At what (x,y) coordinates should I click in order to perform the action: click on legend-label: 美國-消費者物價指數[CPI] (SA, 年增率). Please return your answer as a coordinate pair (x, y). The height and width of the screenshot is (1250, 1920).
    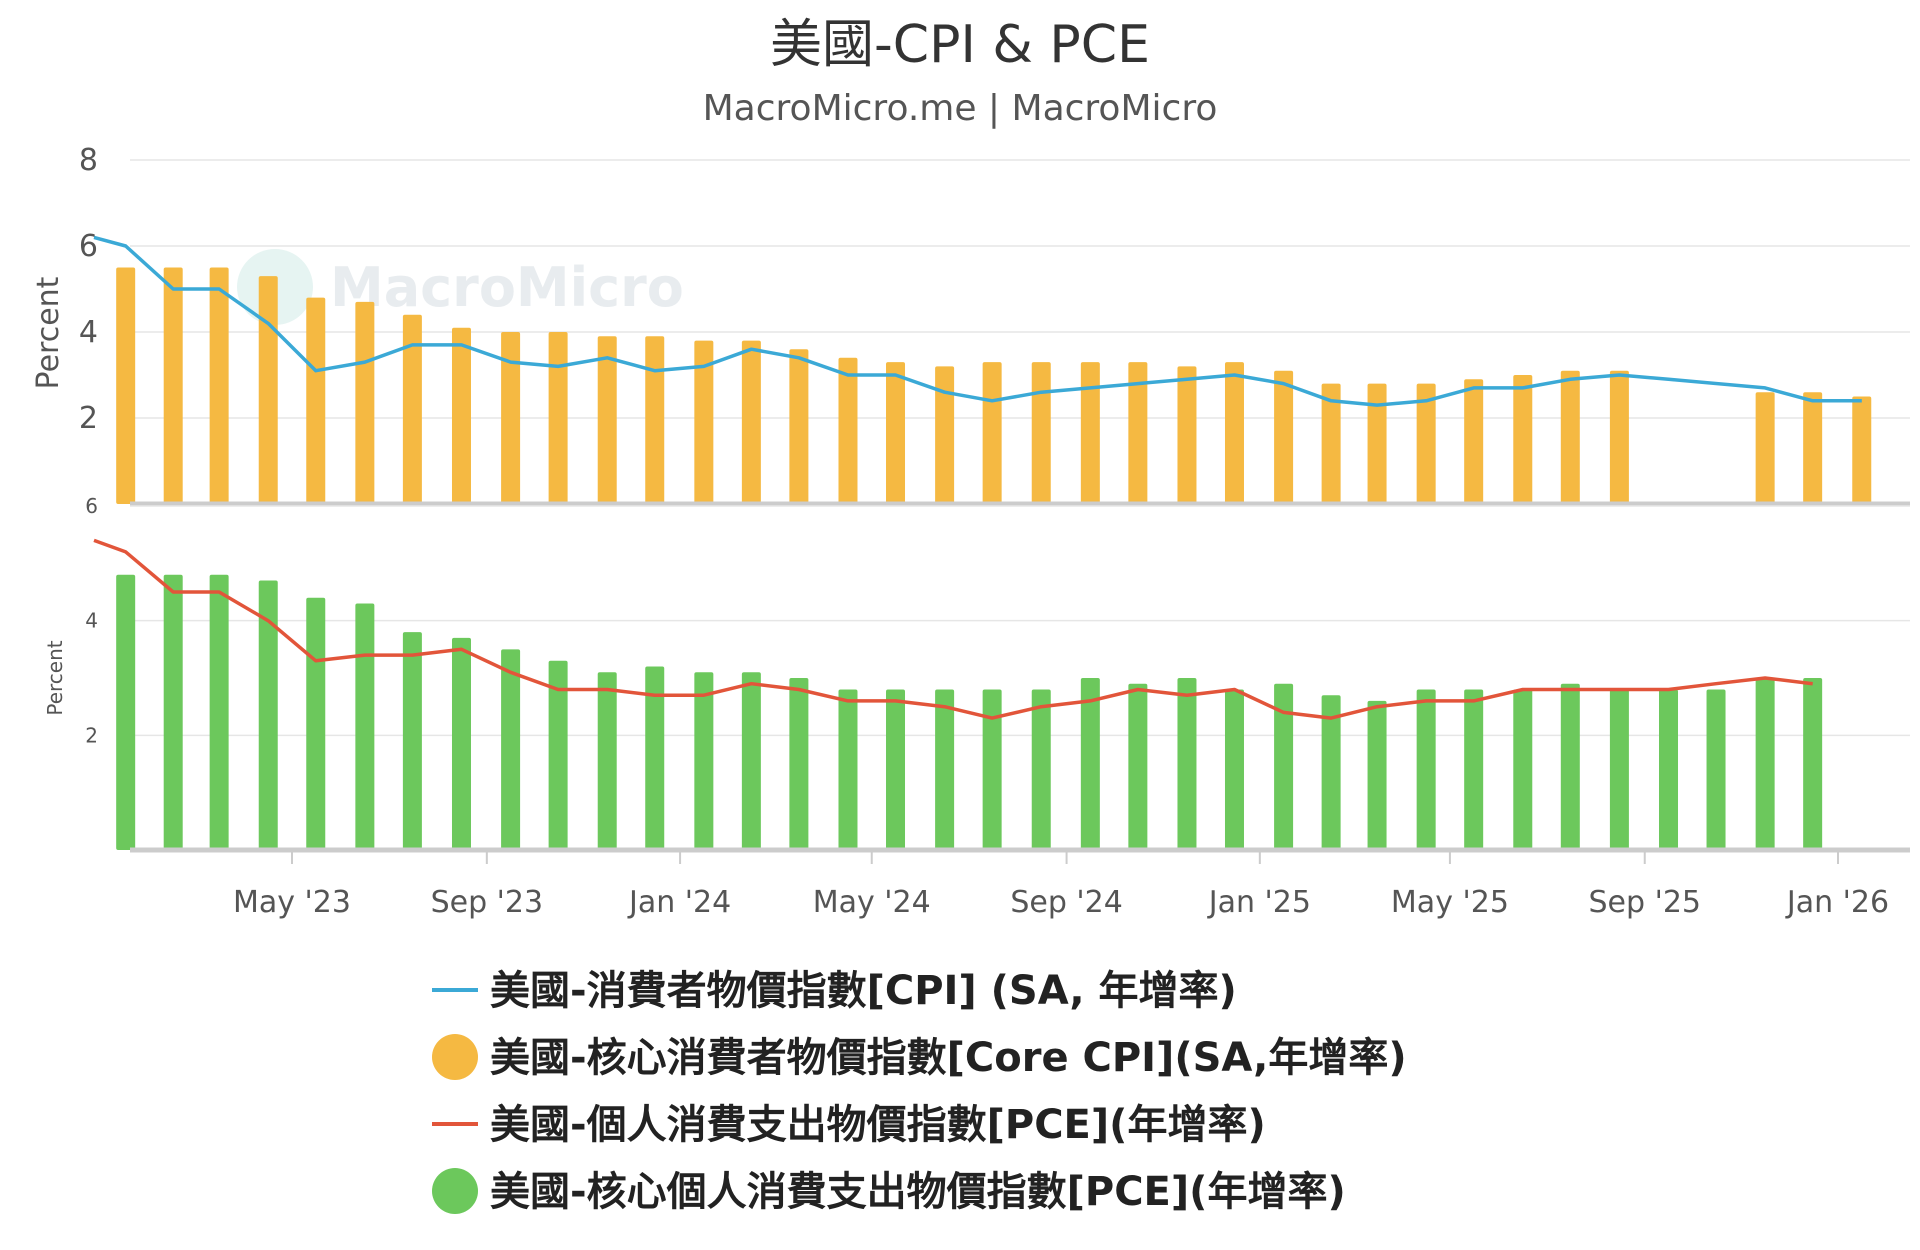
    Looking at the image, I should click on (863, 991).